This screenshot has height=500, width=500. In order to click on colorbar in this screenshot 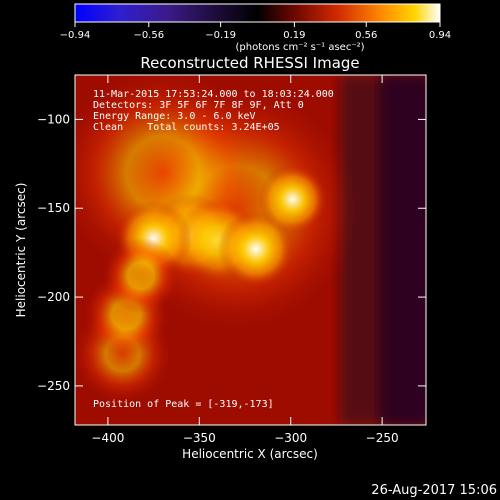, I will do `click(257, 13)`.